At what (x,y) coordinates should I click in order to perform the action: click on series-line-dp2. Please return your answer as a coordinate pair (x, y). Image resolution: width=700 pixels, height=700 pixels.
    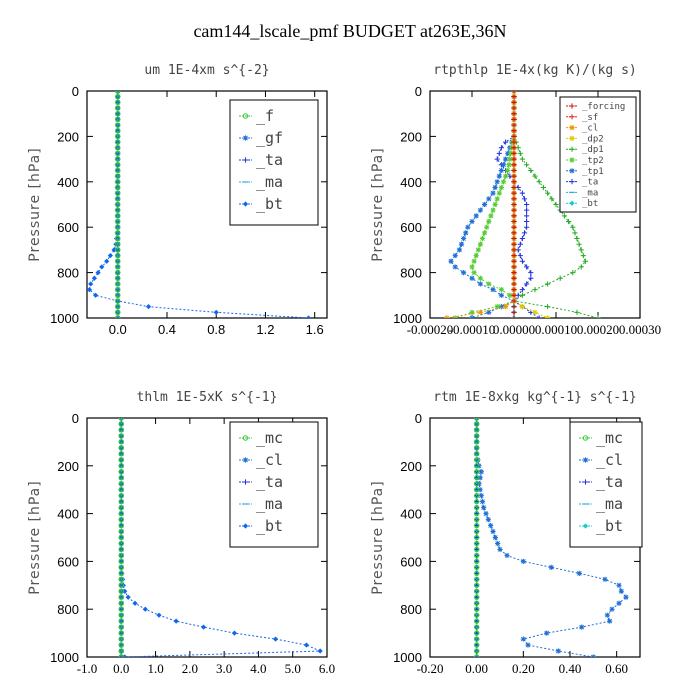
    Looking at the image, I should click on (530, 204).